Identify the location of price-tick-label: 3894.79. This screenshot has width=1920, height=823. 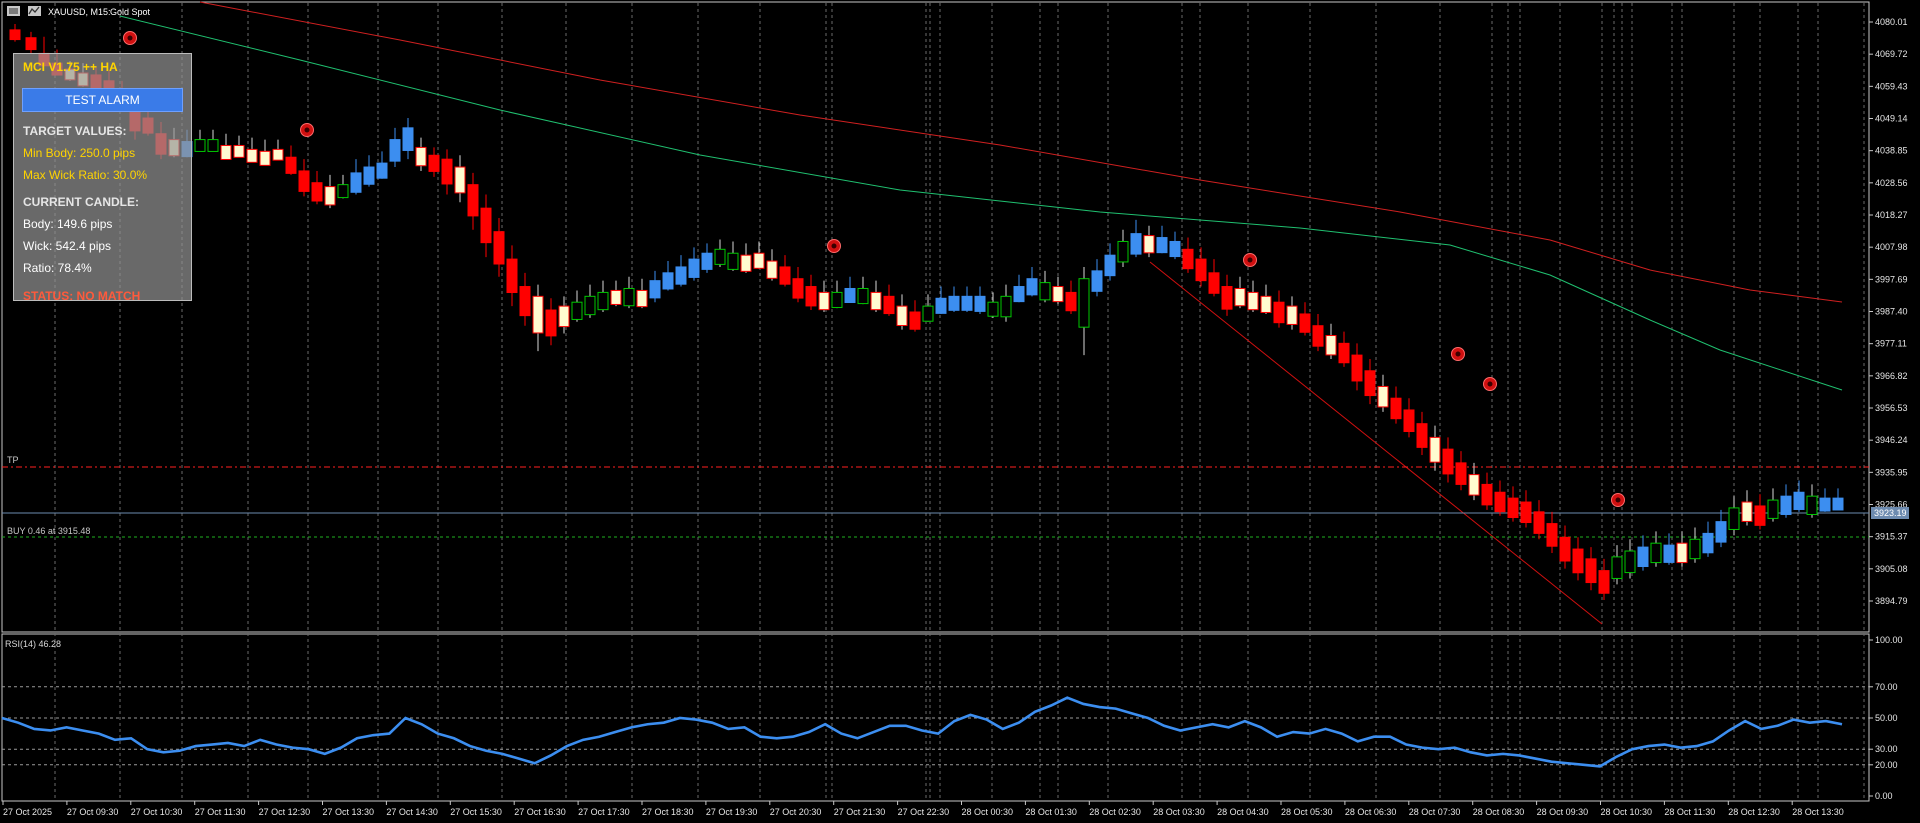
(1891, 601).